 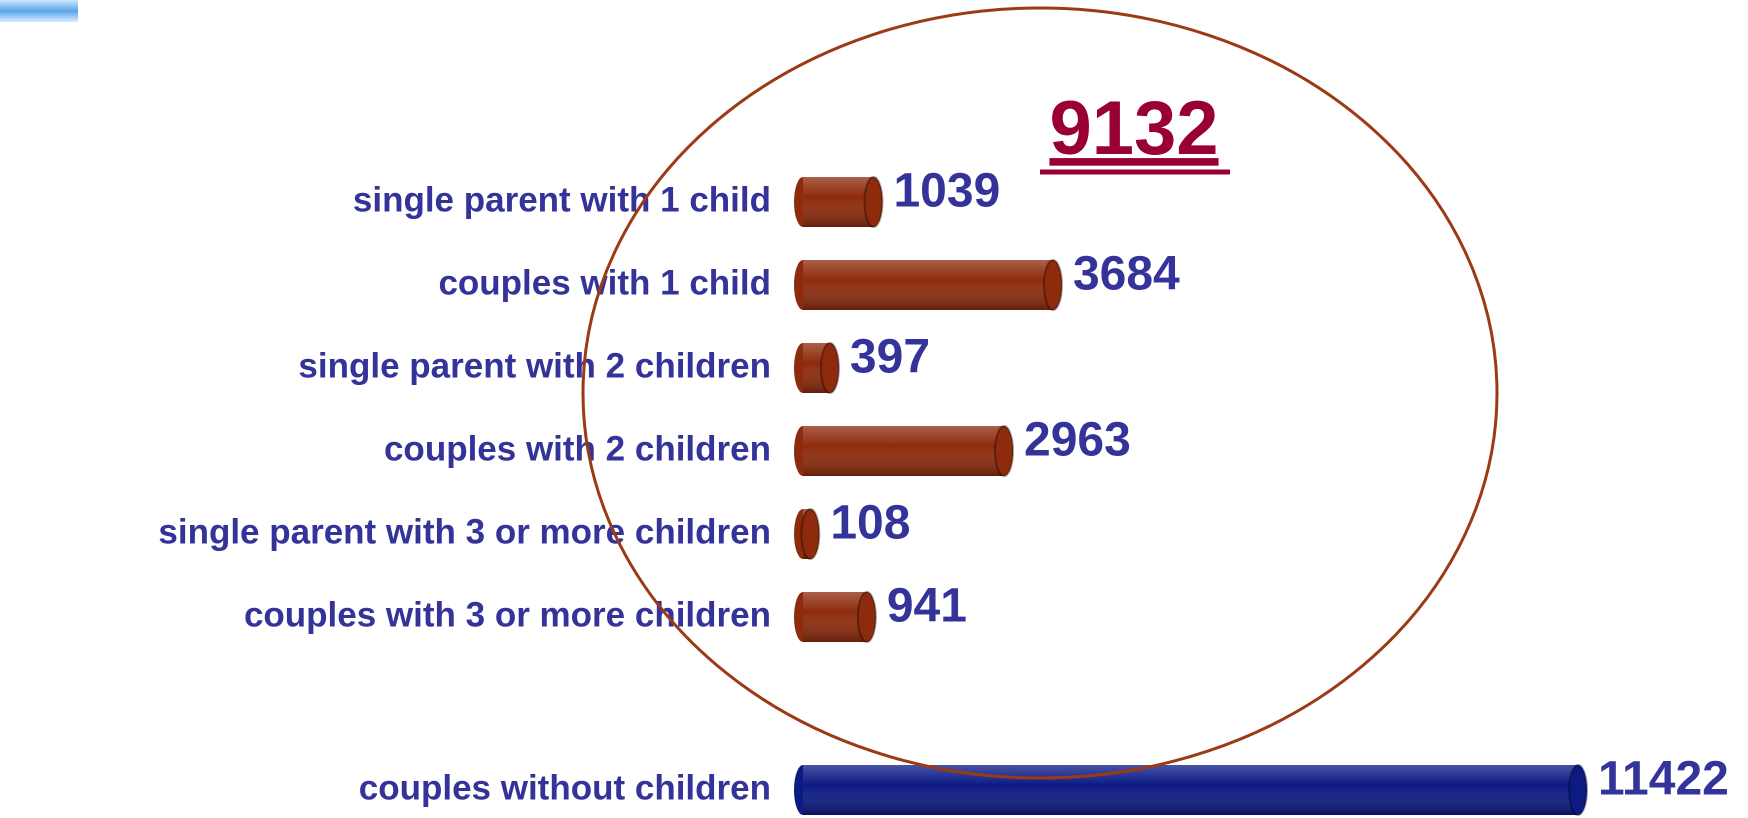 What do you see at coordinates (565, 787) in the screenshot?
I see `category-label: couples without children` at bounding box center [565, 787].